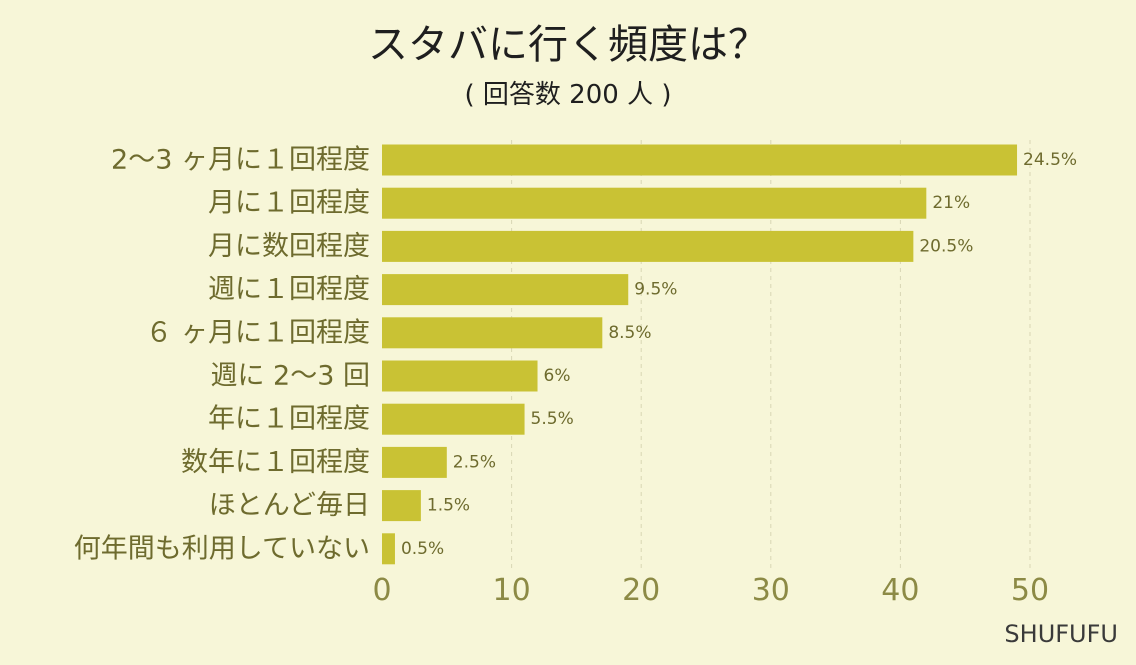 The image size is (1136, 665). What do you see at coordinates (557, 376) in the screenshot?
I see `value-label: 6%` at bounding box center [557, 376].